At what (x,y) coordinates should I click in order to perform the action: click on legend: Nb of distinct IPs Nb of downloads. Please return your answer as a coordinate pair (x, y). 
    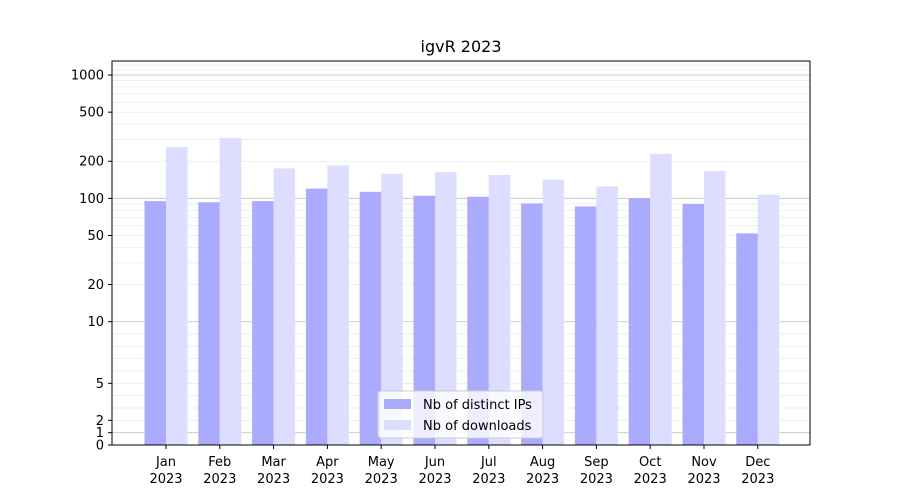
    Looking at the image, I should click on (460, 414).